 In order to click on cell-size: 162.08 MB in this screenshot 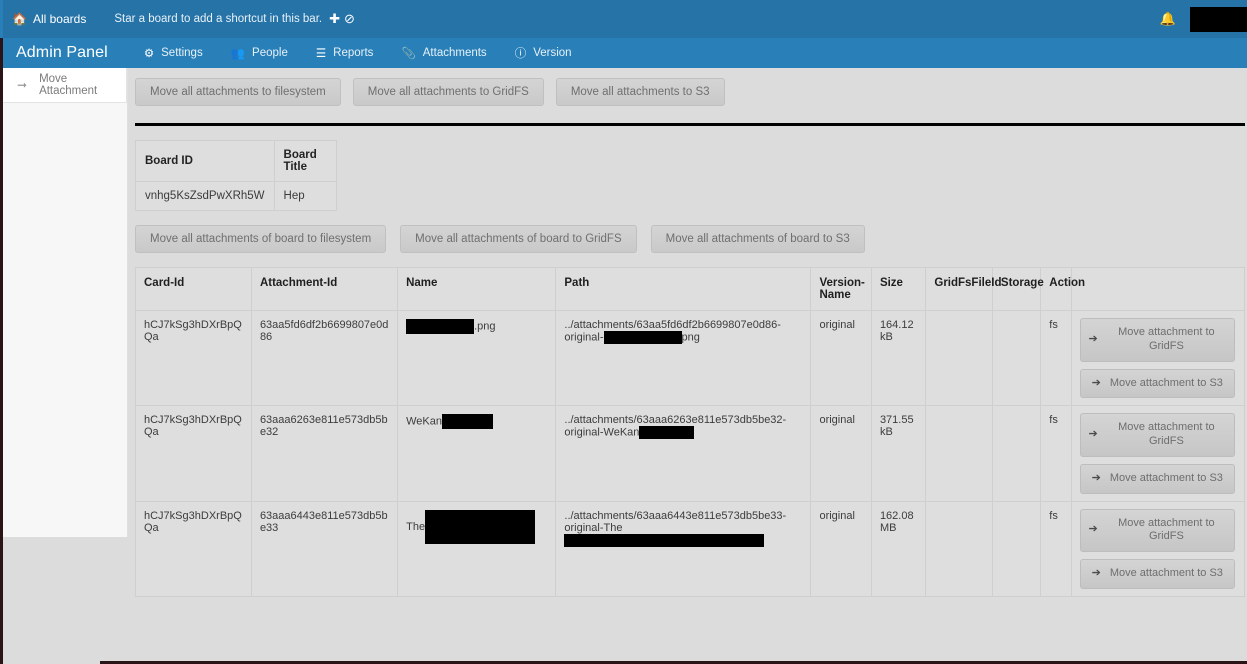, I will do `click(898, 548)`.